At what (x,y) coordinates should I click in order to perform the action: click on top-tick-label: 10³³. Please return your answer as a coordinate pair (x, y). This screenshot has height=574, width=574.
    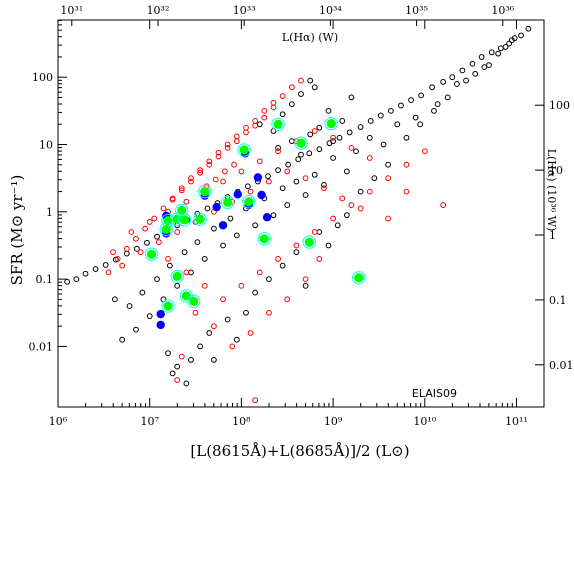
    Looking at the image, I should click on (244, 10).